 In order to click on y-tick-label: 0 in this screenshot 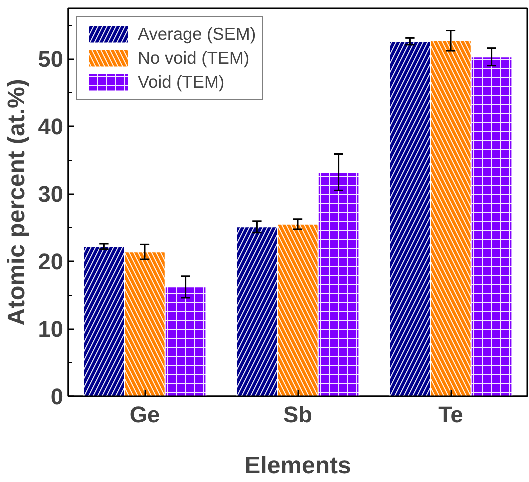, I will do `click(57, 397)`.